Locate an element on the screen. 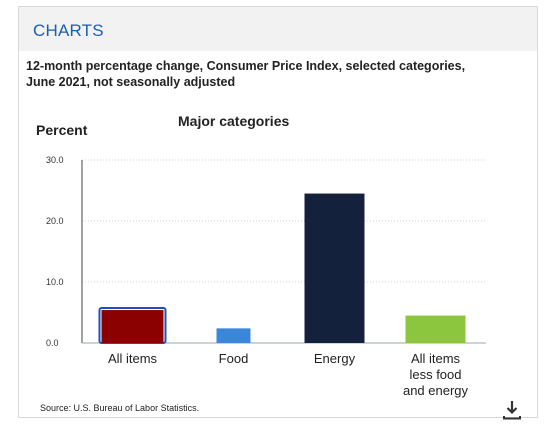 This screenshot has width=555, height=427. chart-subtitle: Major categories is located at coordinates (234, 121).